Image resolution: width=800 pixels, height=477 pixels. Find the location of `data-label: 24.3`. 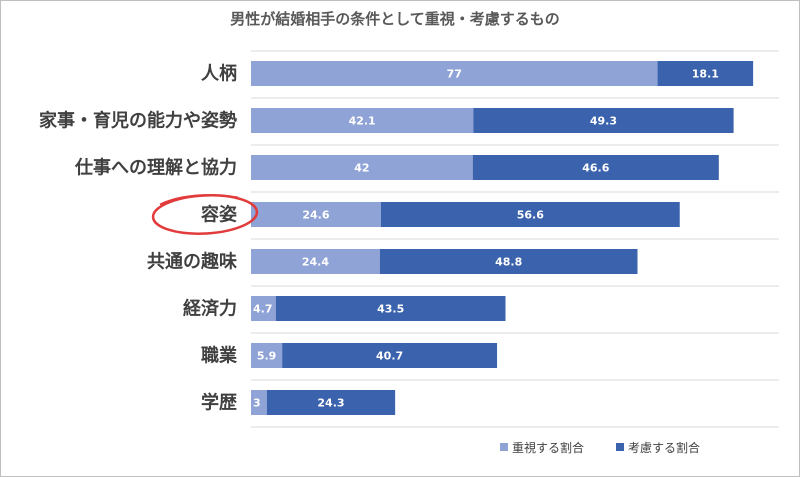

data-label: 24.3 is located at coordinates (330, 403).